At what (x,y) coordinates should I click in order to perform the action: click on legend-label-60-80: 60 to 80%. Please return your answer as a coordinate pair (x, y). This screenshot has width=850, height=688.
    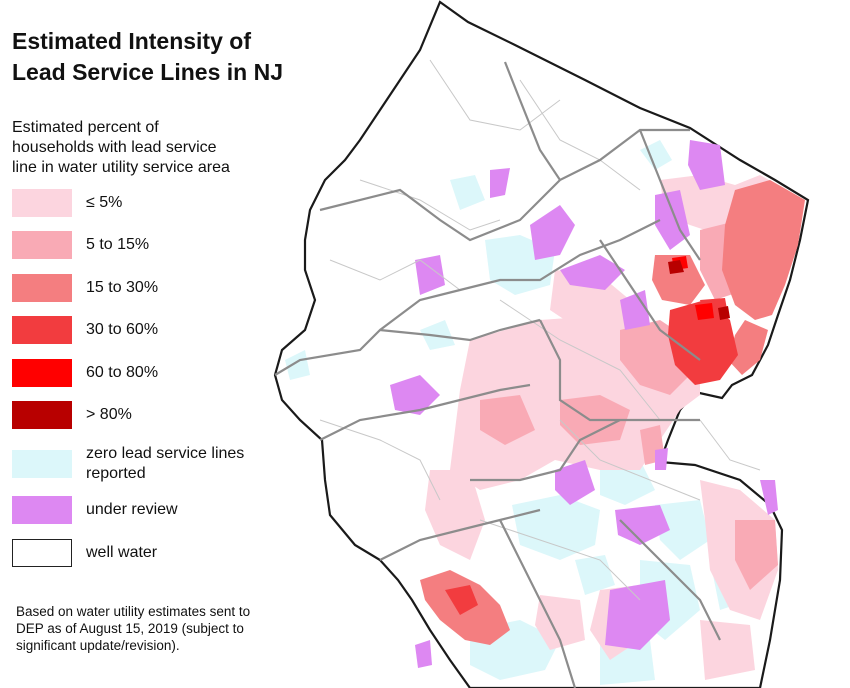
    Looking at the image, I should click on (122, 372).